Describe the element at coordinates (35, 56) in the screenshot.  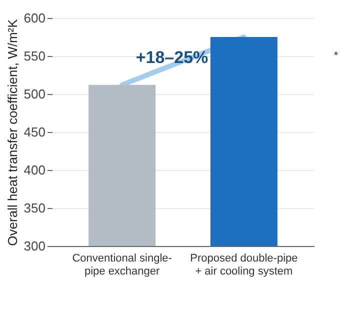
I see `y-tick-label: 550` at that location.